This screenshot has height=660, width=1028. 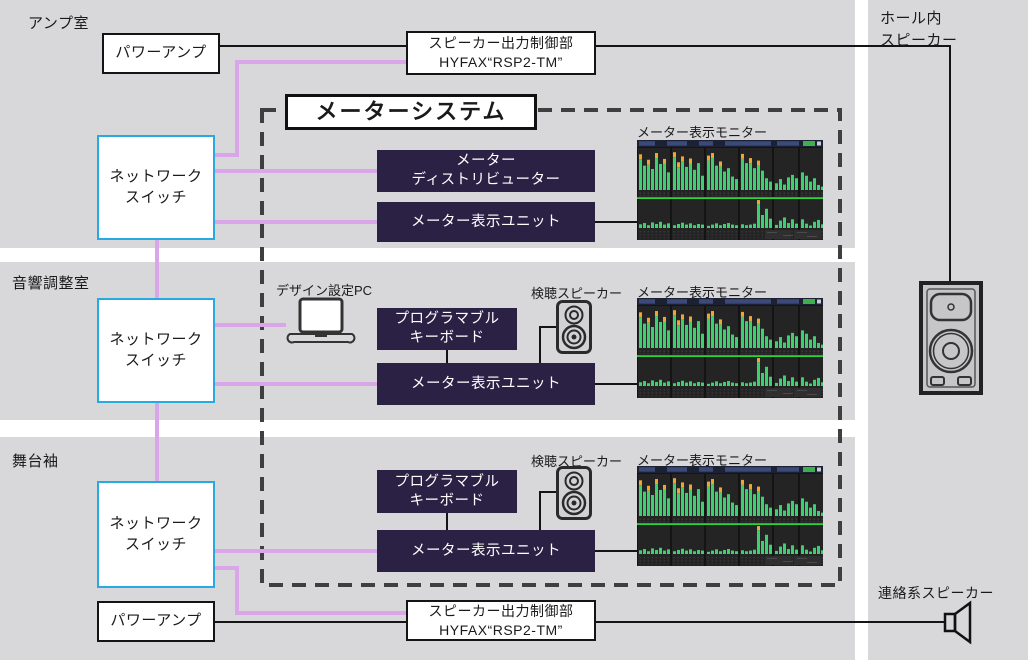 I want to click on link-displayunit2-checkspeaker2, so click(x=547, y=344).